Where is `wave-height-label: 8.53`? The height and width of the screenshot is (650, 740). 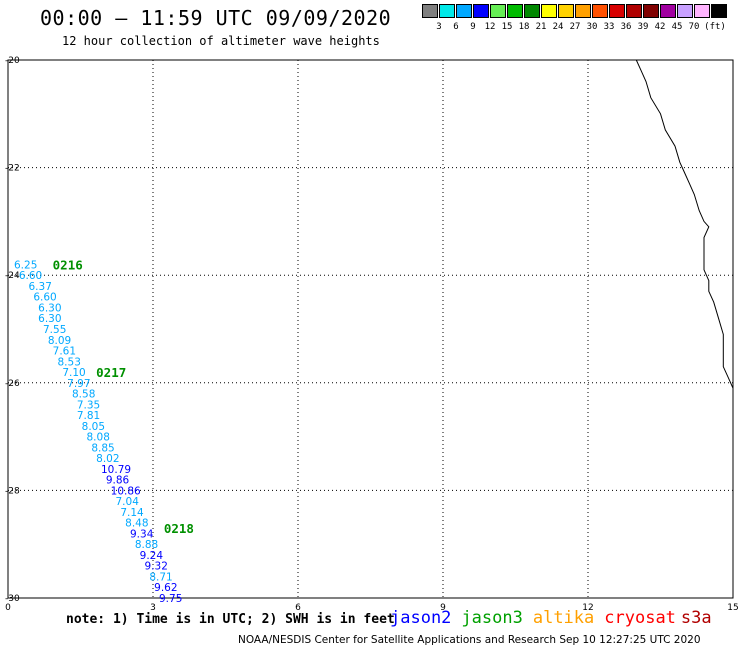 wave-height-label: 8.53 is located at coordinates (69, 362).